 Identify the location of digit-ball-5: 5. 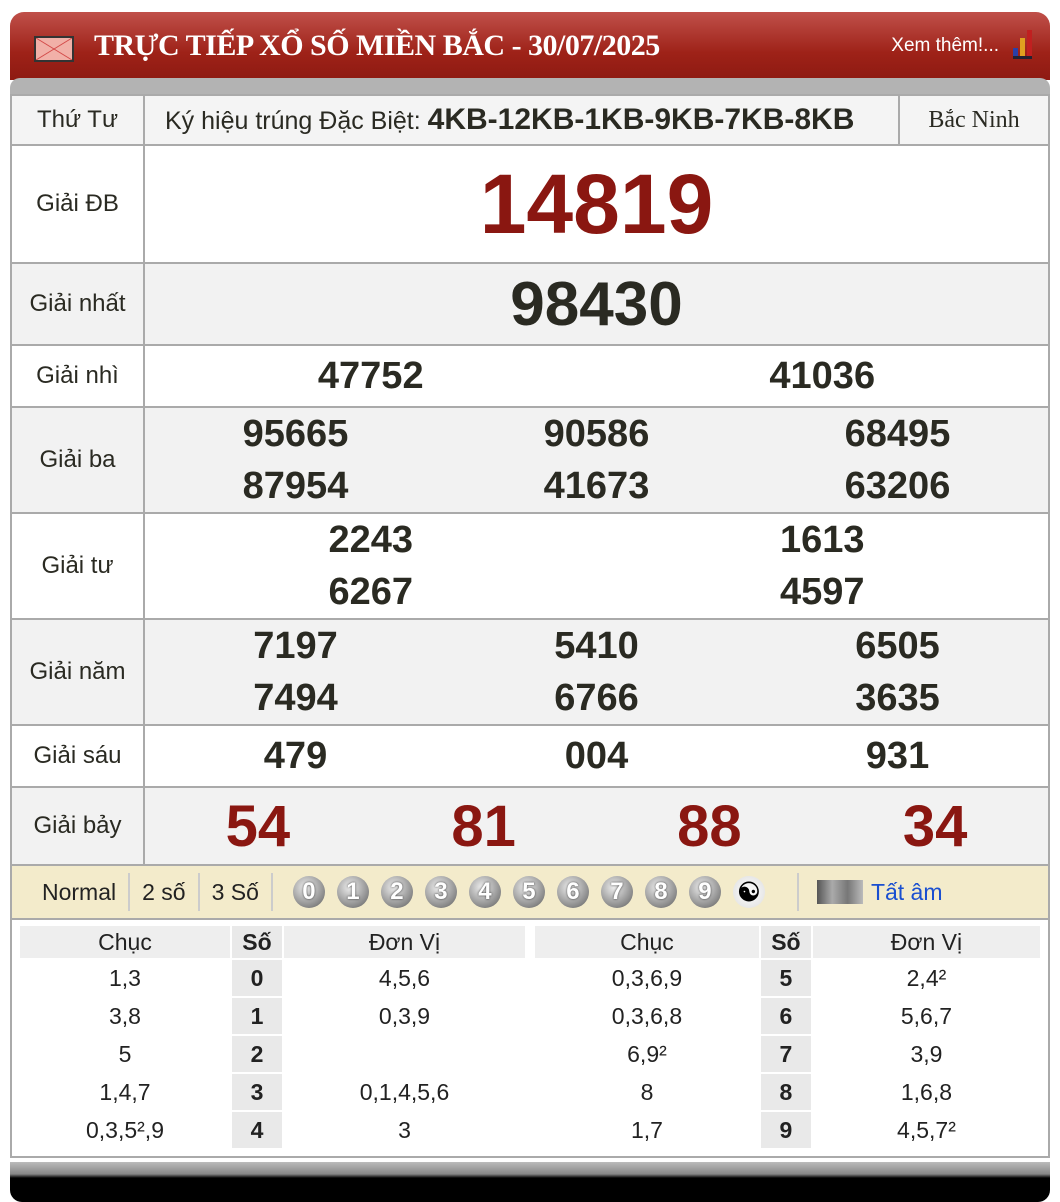
(528, 892).